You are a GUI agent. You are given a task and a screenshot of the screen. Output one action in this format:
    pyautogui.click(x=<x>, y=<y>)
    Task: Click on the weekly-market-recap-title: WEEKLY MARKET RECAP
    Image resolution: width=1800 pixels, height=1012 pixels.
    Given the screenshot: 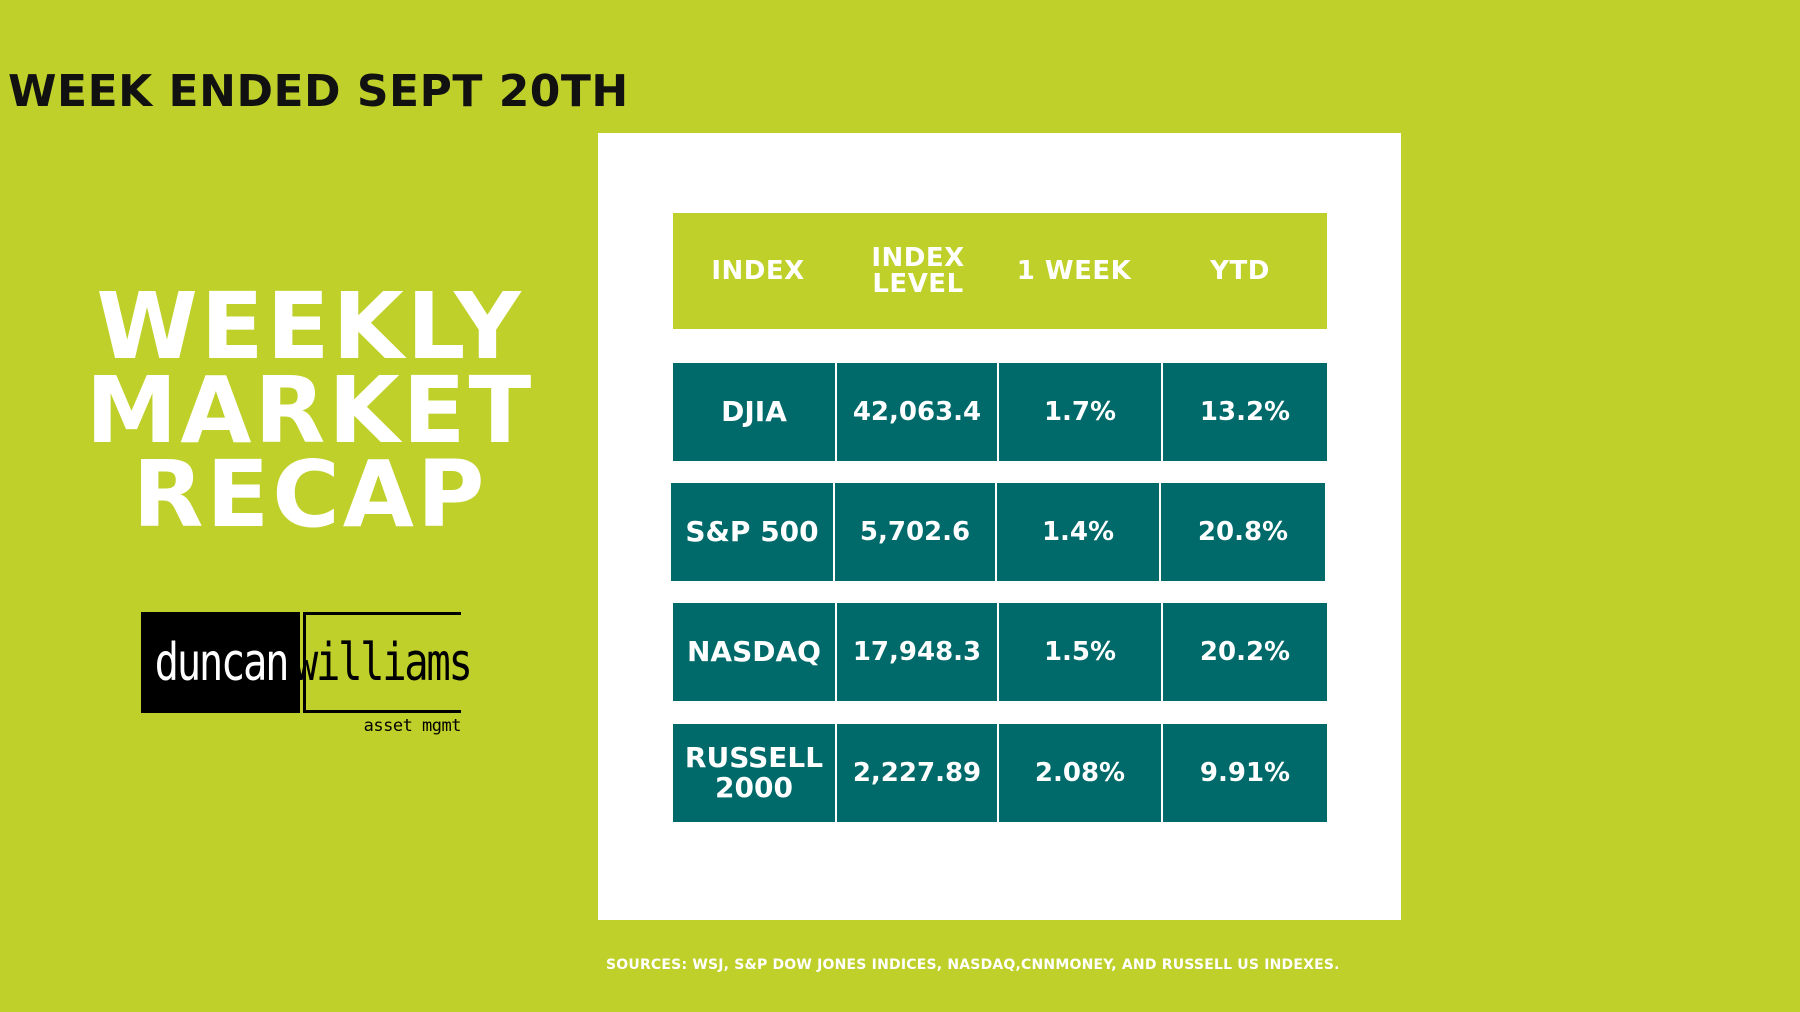 What is the action you would take?
    pyautogui.click(x=310, y=410)
    